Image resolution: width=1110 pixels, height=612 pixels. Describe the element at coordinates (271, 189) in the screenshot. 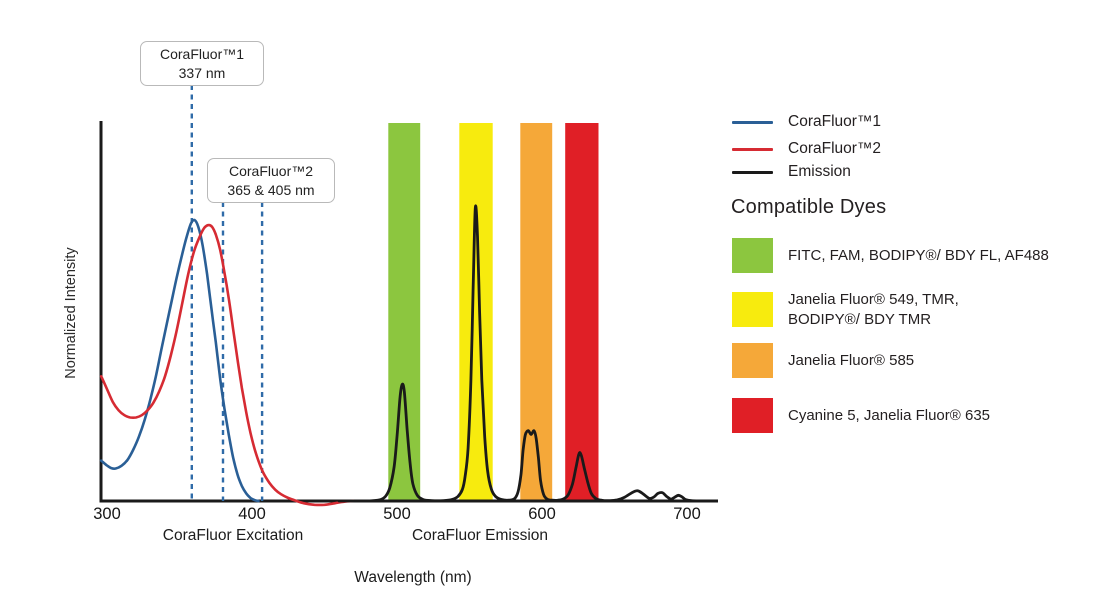

I see `annotation-corafluor2-value: 365 & 405 nm` at that location.